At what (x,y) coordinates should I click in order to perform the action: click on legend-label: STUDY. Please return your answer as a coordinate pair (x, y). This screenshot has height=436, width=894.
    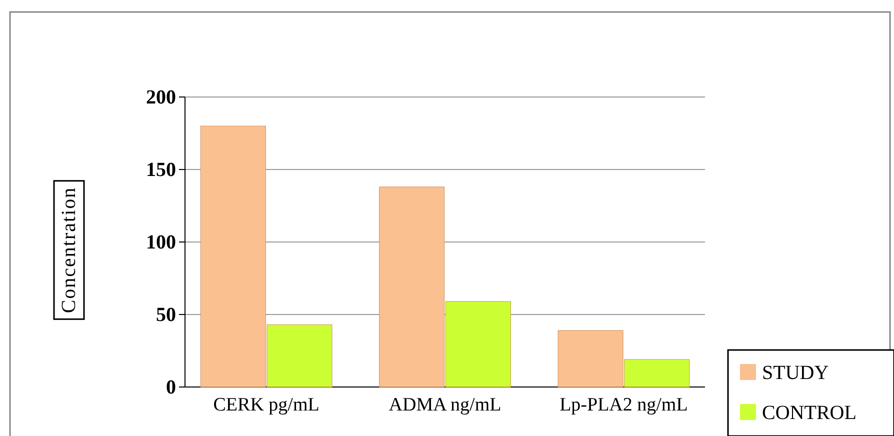
    Looking at the image, I should click on (795, 373).